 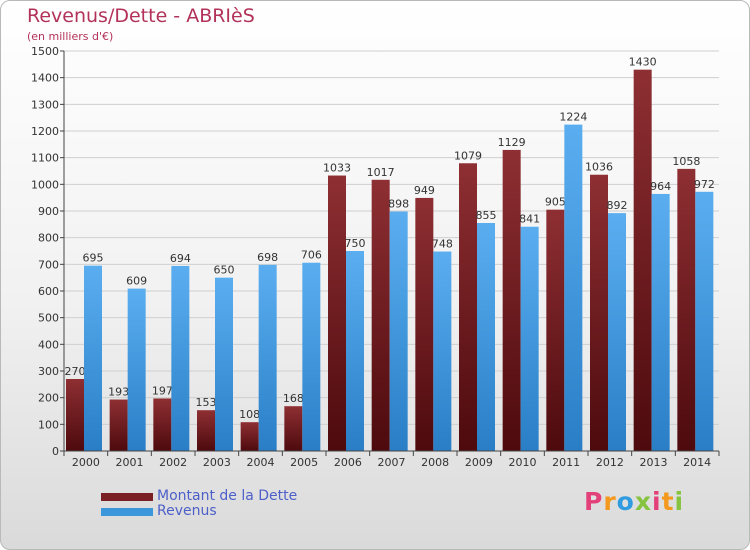 What do you see at coordinates (435, 462) in the screenshot?
I see `x-tick-label: 2008` at bounding box center [435, 462].